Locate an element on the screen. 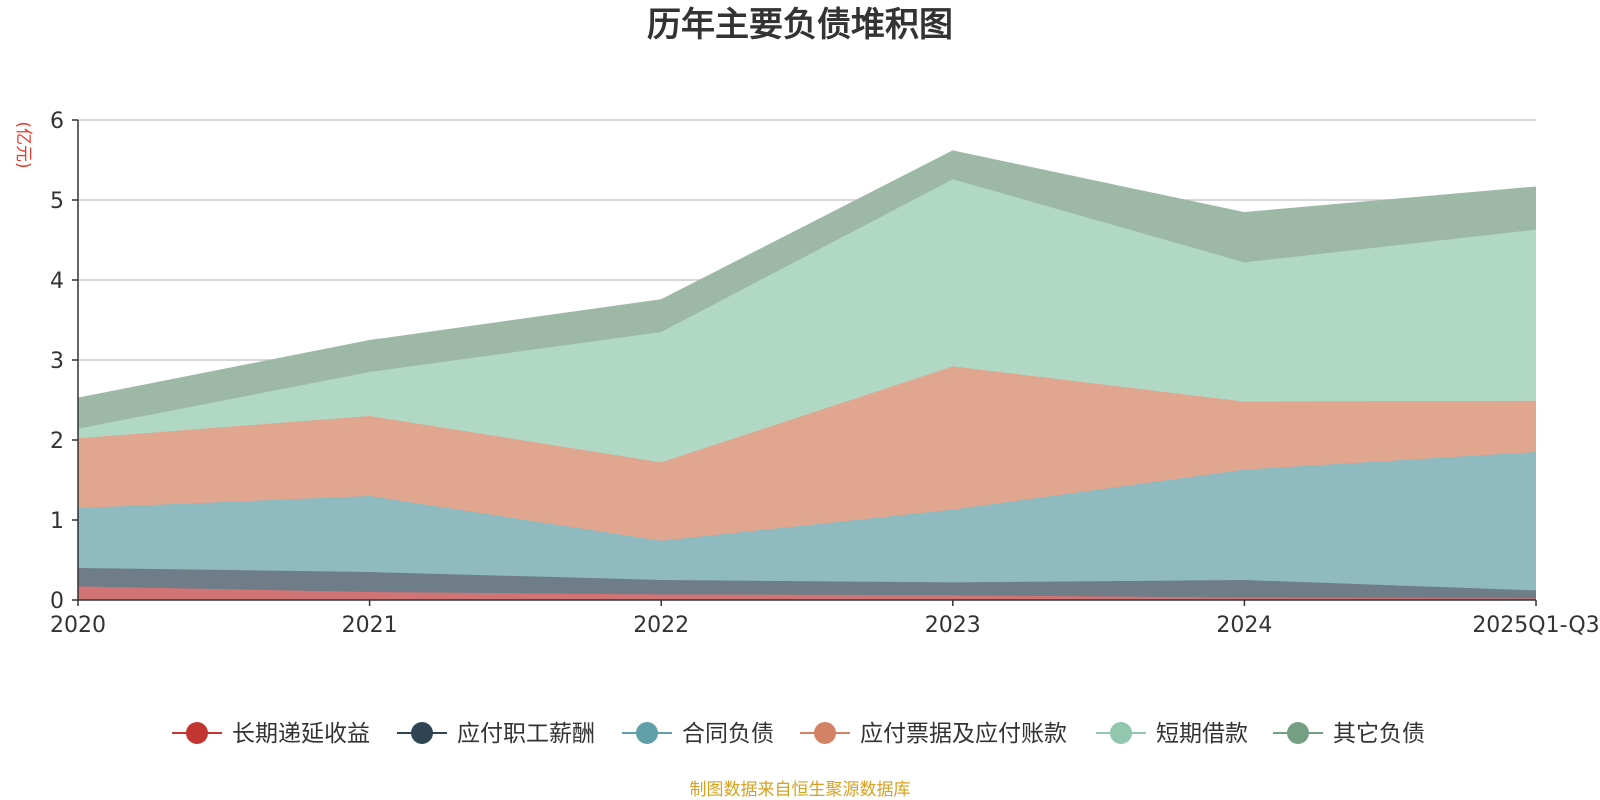 The height and width of the screenshot is (800, 1600). x-tick-label: 2024 is located at coordinates (1244, 625).